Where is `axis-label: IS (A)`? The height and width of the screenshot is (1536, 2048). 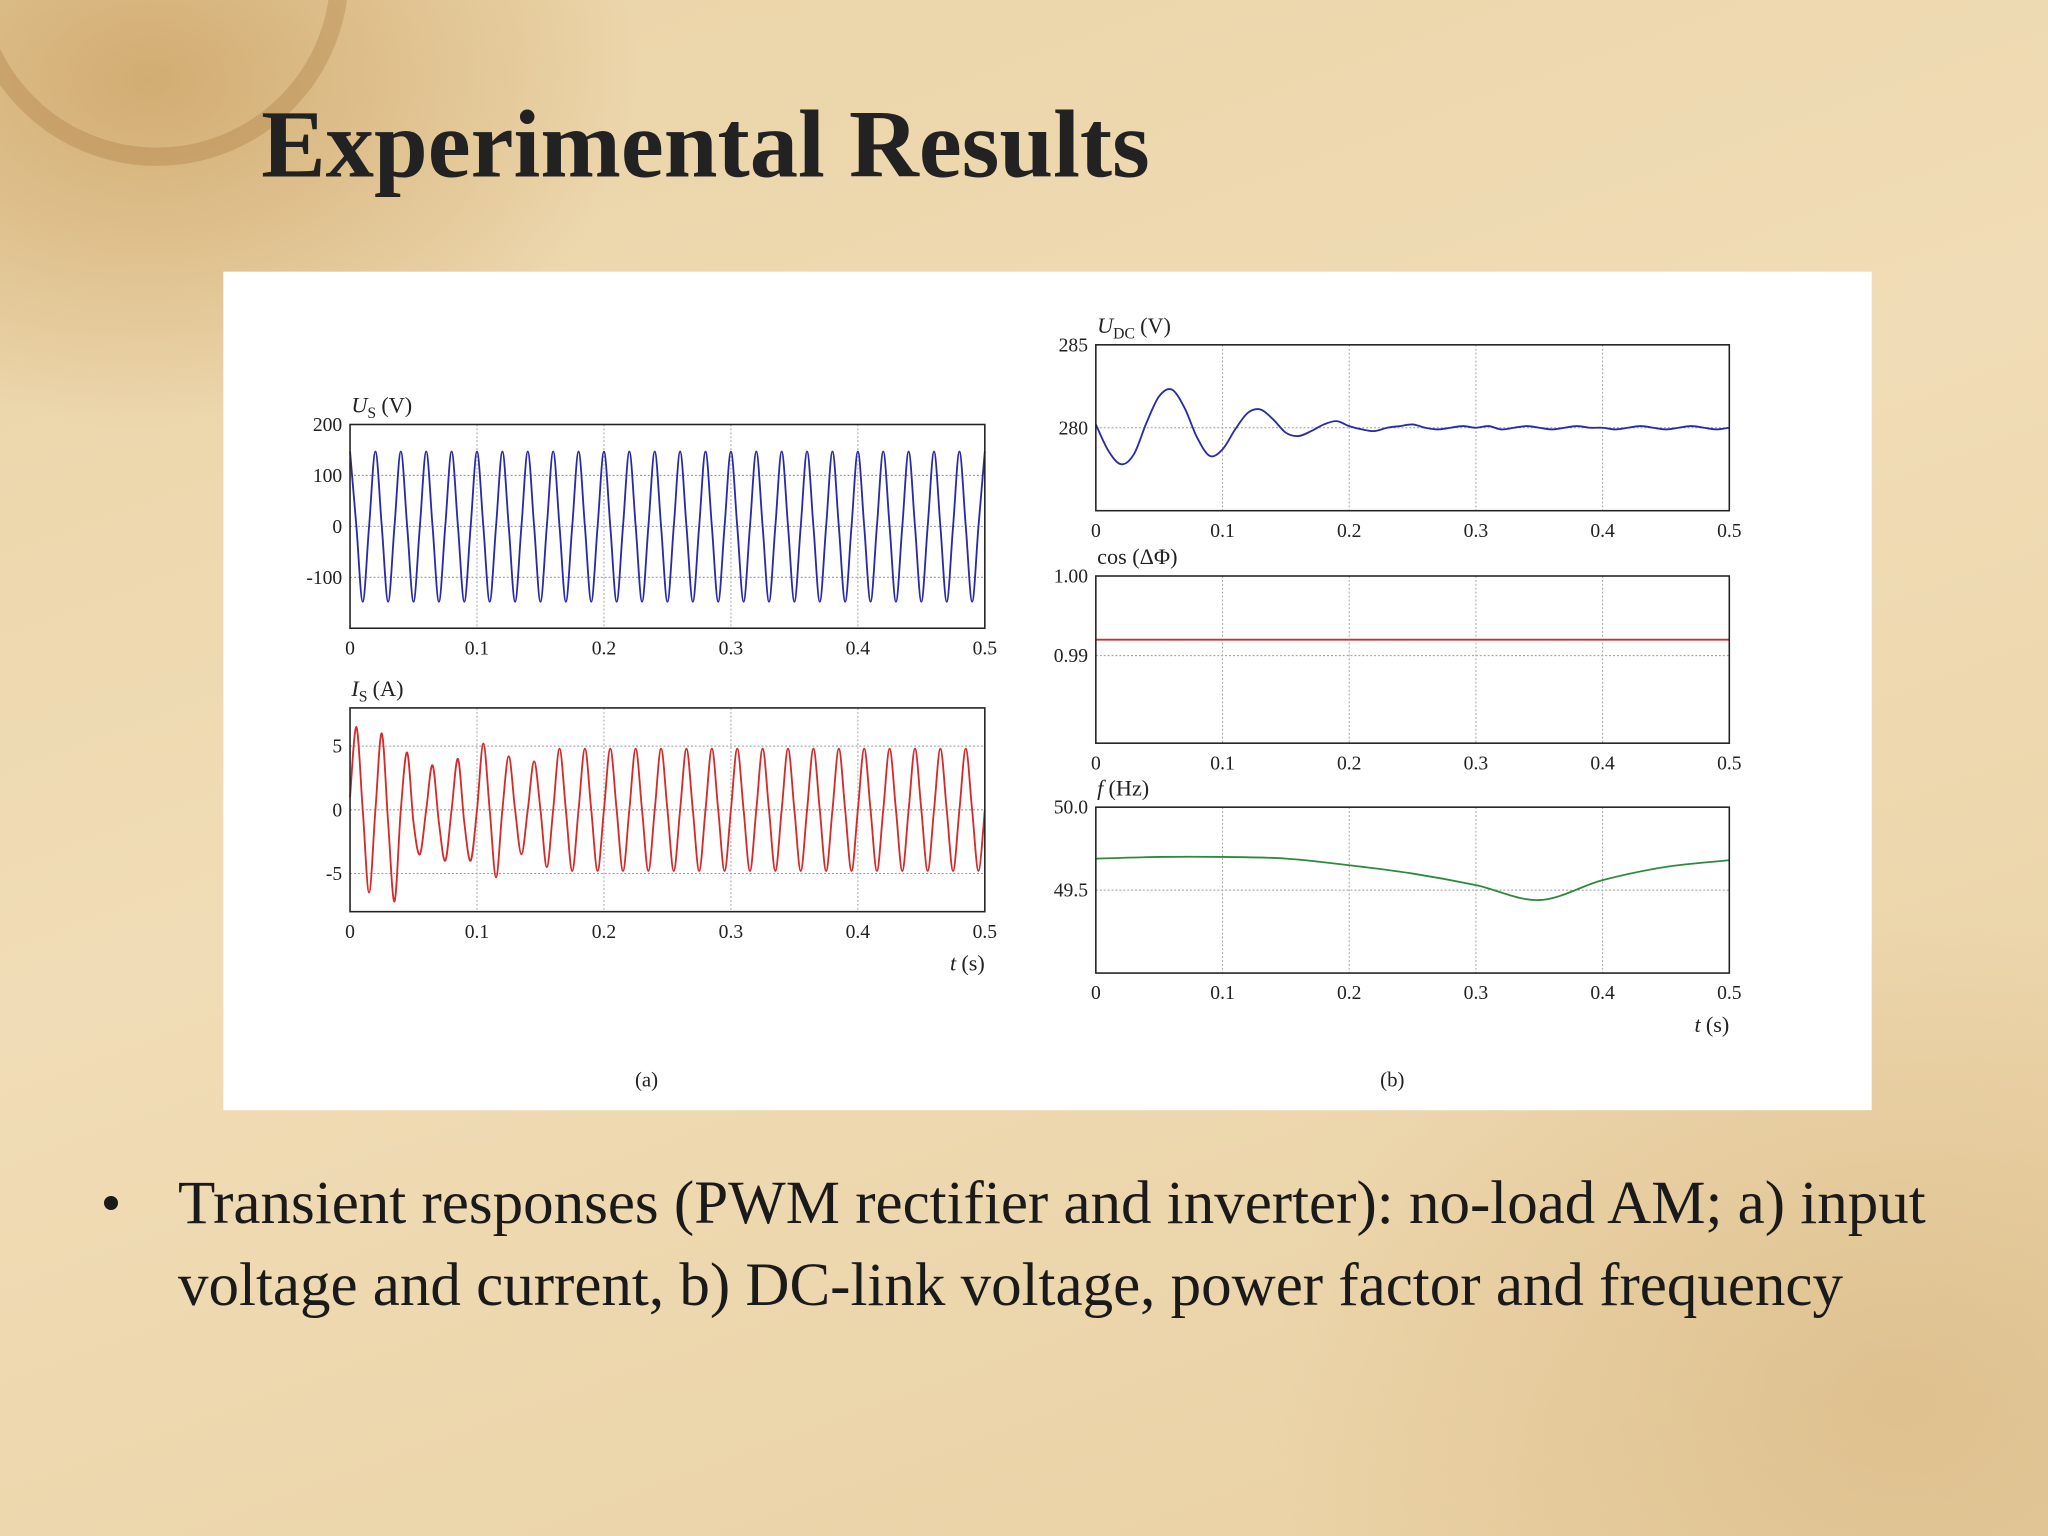
axis-label: IS (A) is located at coordinates (376, 690).